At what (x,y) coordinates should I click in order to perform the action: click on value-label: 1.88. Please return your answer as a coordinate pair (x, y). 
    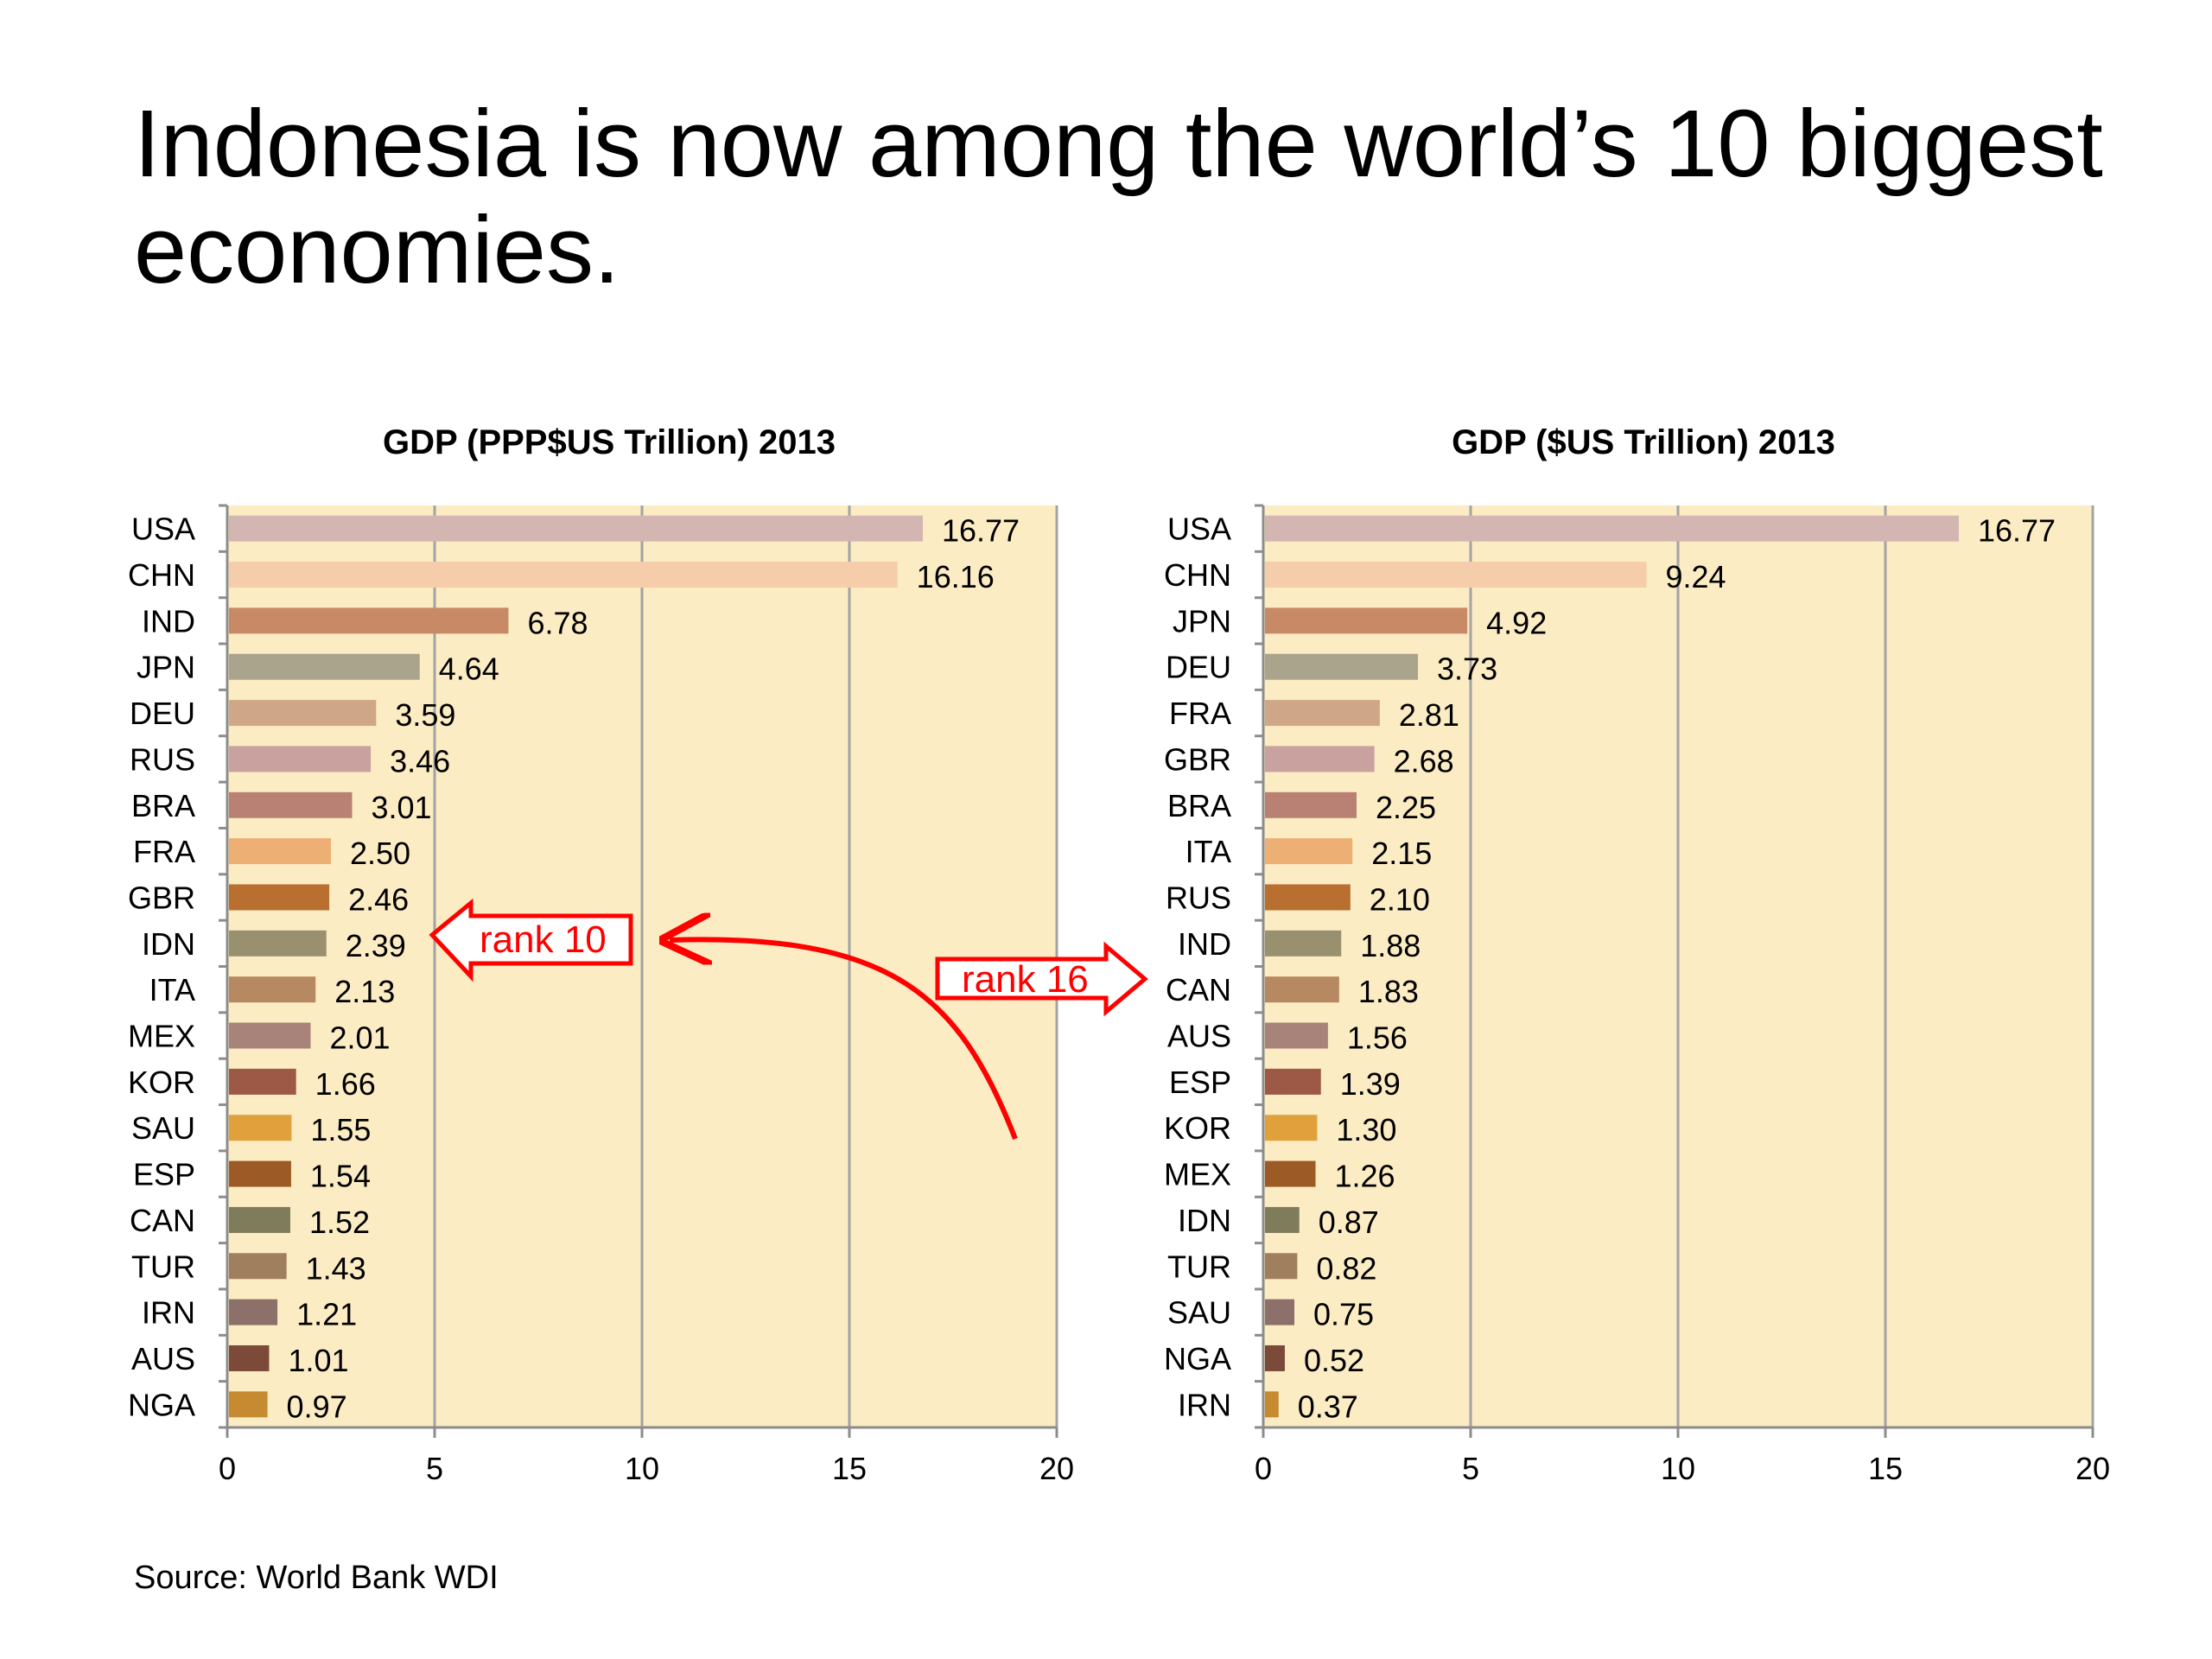
    Looking at the image, I should click on (1390, 945).